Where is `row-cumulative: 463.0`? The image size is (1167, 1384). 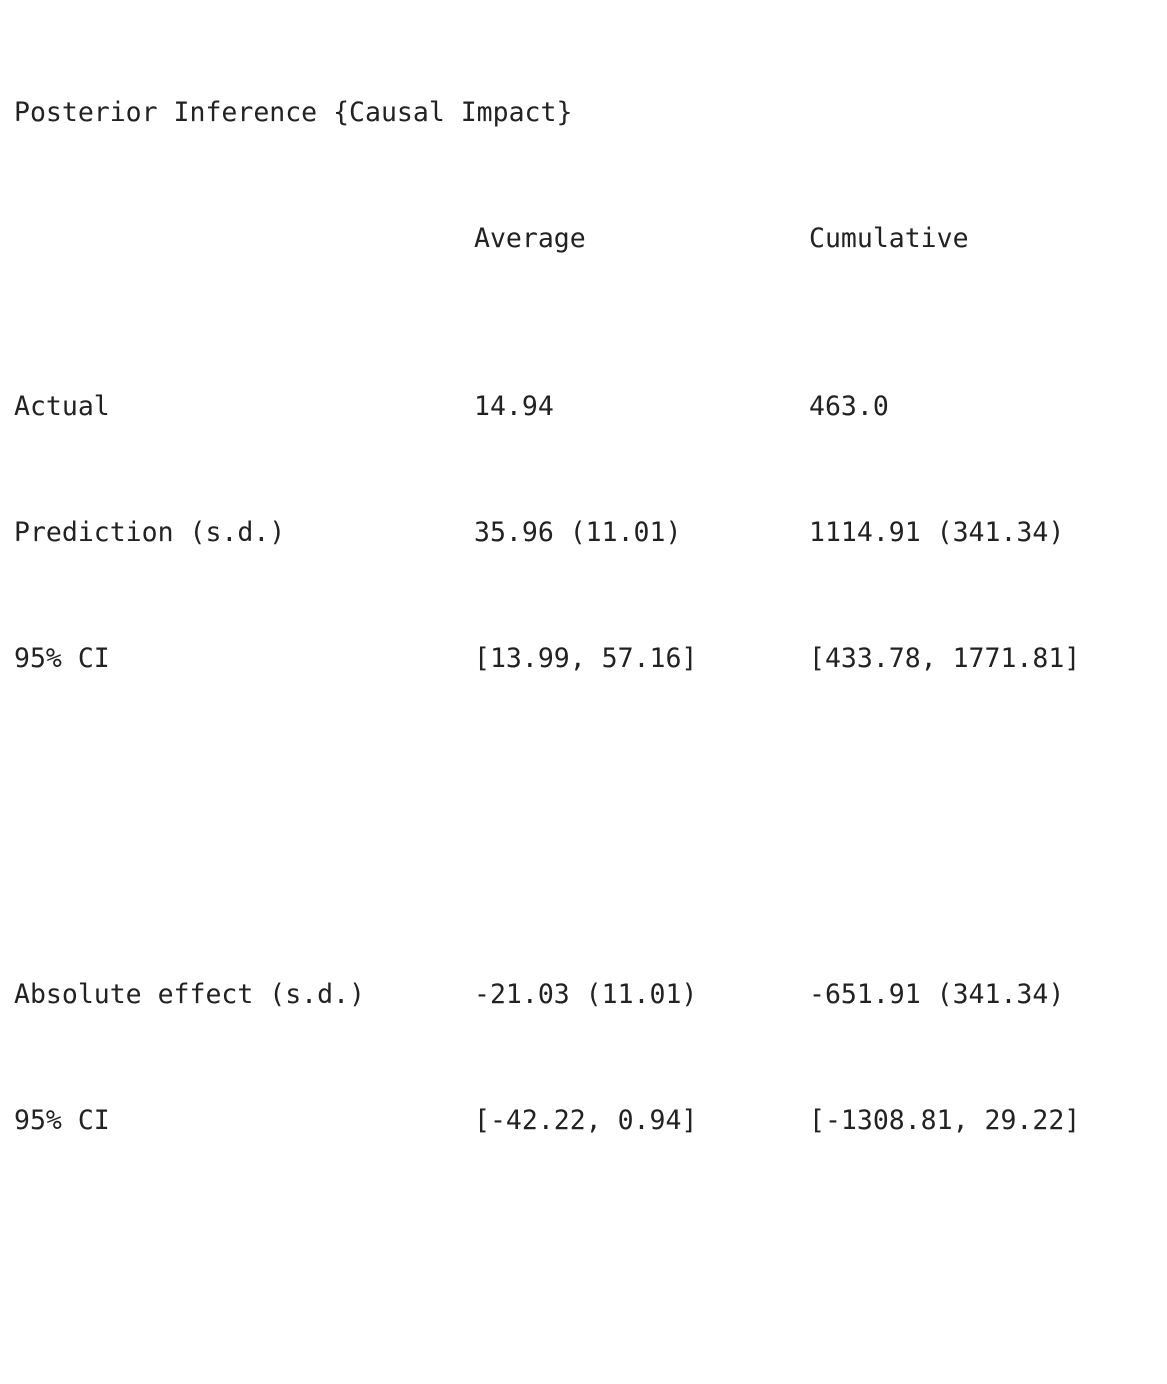
row-cumulative: 463.0 is located at coordinates (849, 406).